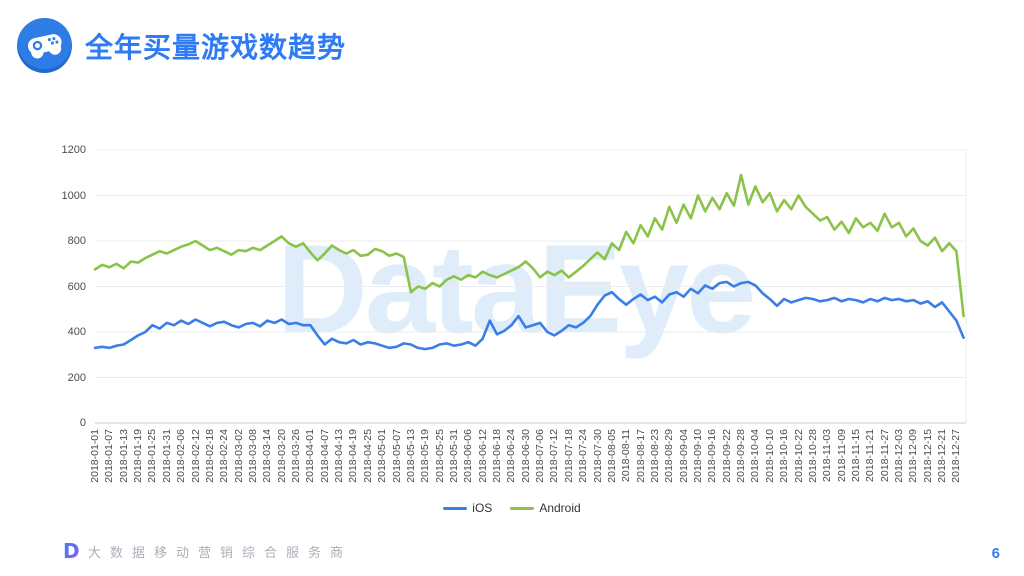 The width and height of the screenshot is (1024, 576). What do you see at coordinates (569, 456) in the screenshot?
I see `x-axis-tick-label: 2018-07-18` at bounding box center [569, 456].